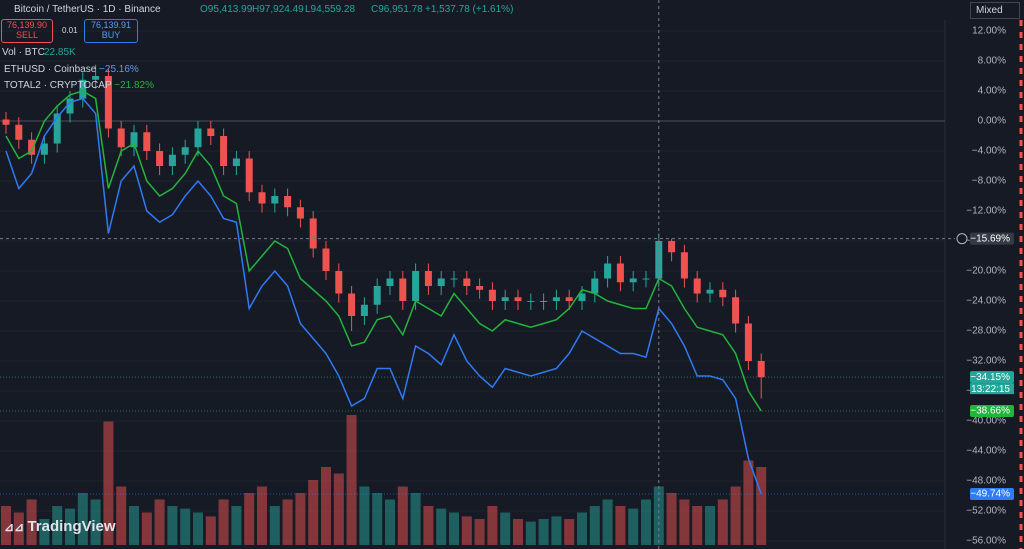 The width and height of the screenshot is (1024, 549). I want to click on y-tick-label: 0.00%, so click(992, 121).